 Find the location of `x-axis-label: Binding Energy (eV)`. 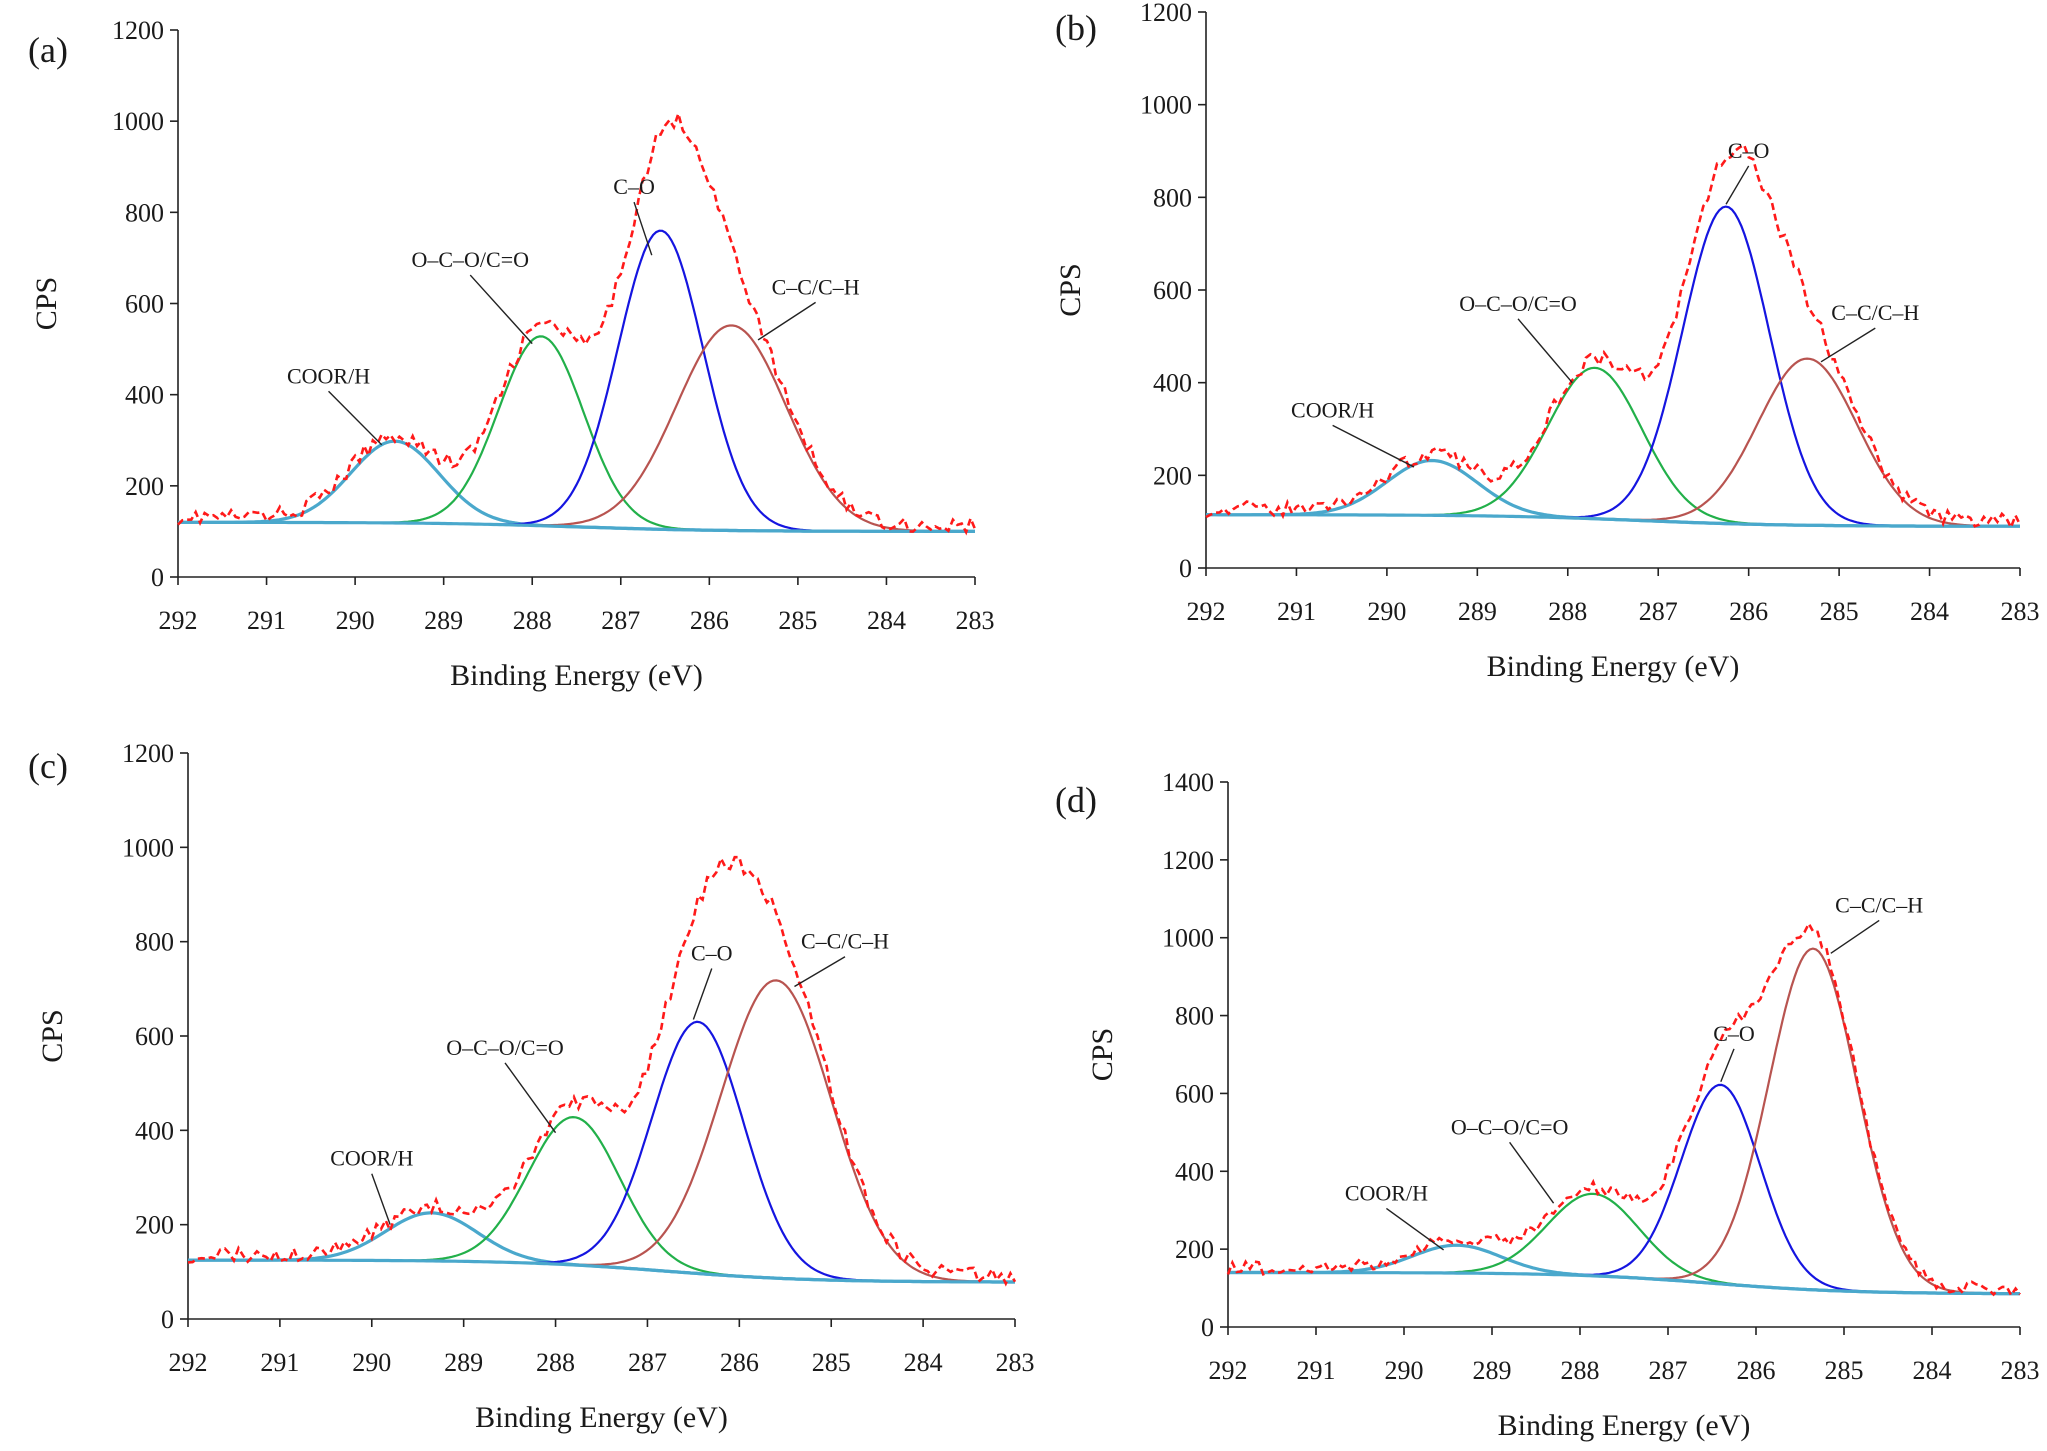

x-axis-label: Binding Energy (eV) is located at coordinates (1624, 1425).